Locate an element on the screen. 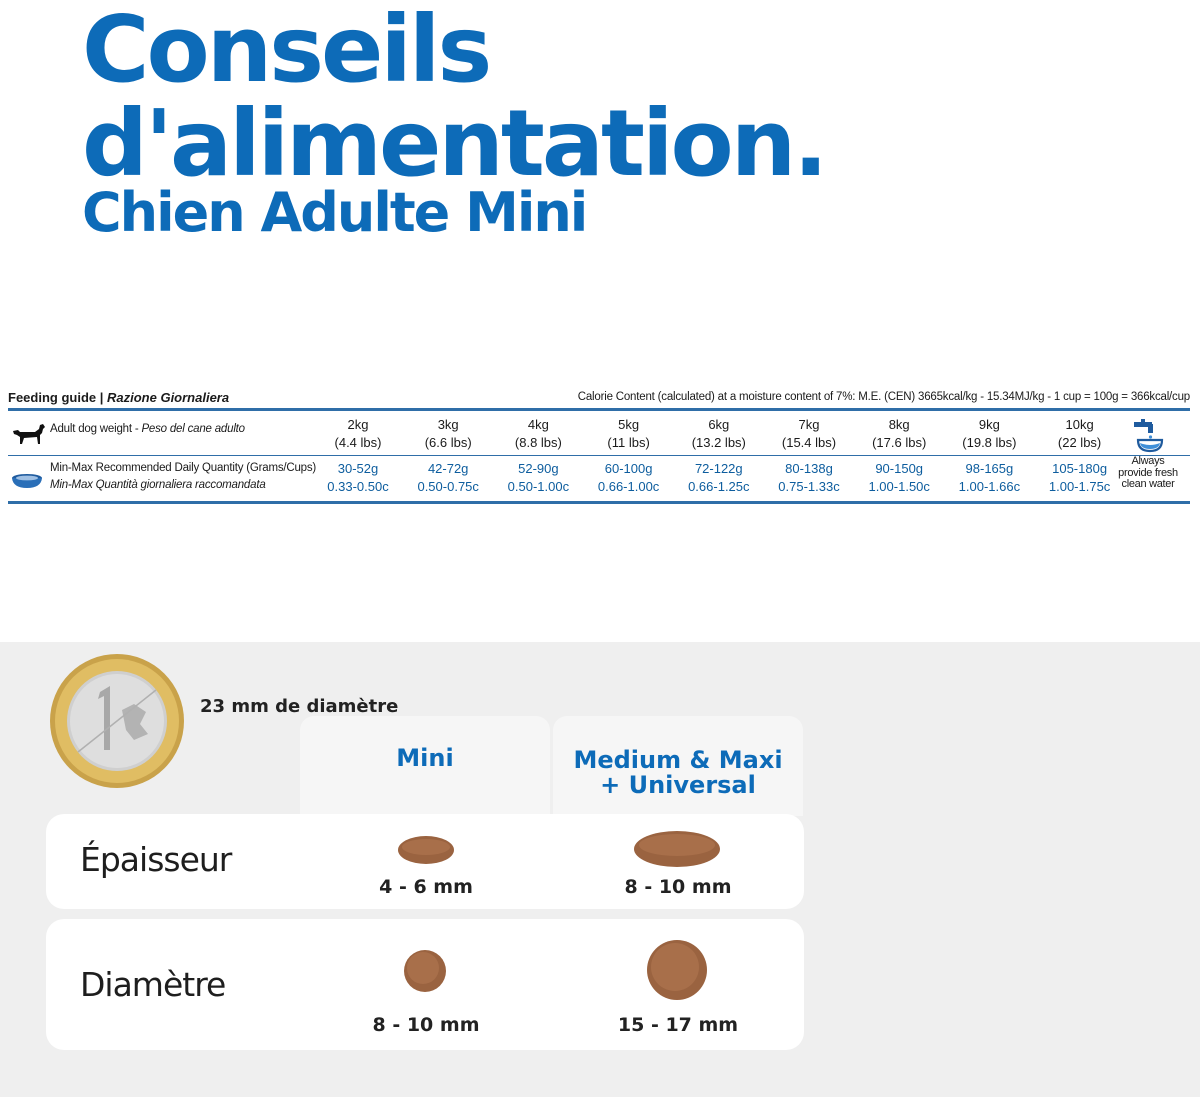 The height and width of the screenshot is (1097, 1200). quantity-cell: 80-138g 0.75-1.33c is located at coordinates (809, 477).